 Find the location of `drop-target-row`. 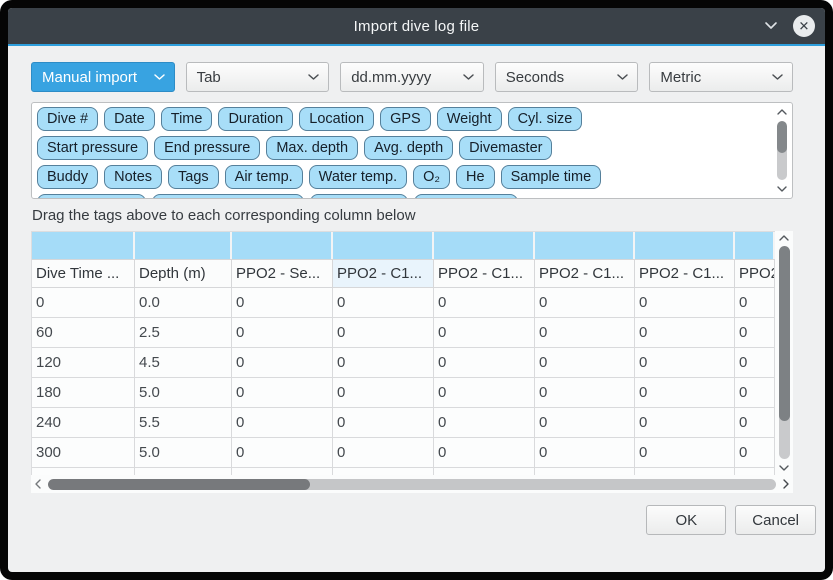

drop-target-row is located at coordinates (403, 245).